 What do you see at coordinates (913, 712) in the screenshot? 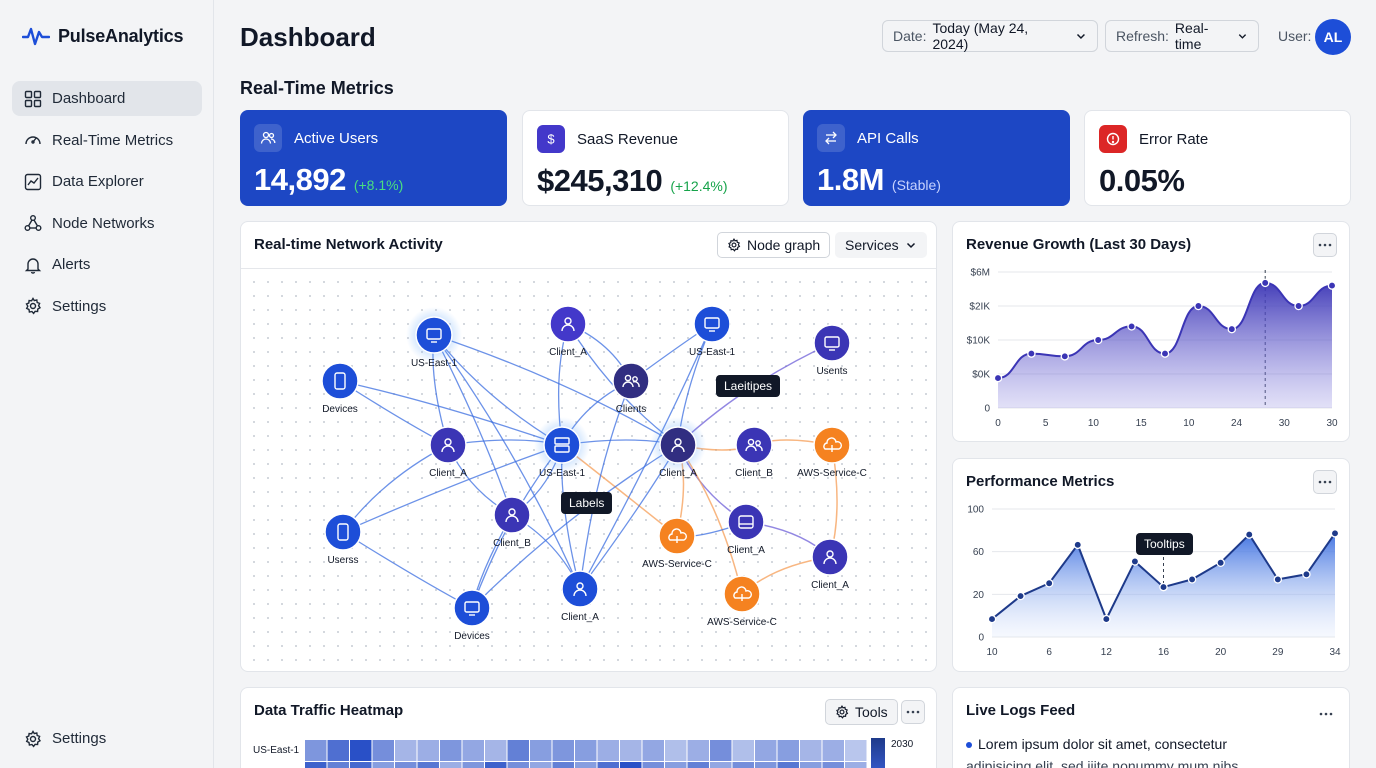
I see `heatmap-more-button` at bounding box center [913, 712].